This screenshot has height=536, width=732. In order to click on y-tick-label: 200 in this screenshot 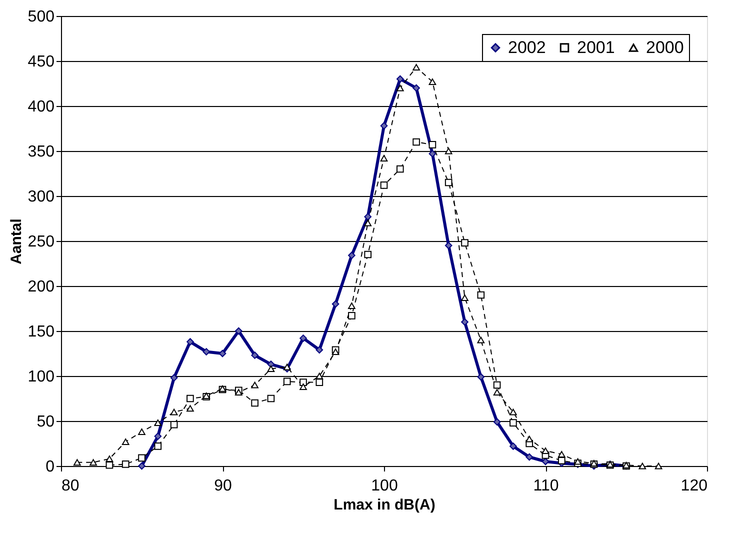, I will do `click(41, 287)`.